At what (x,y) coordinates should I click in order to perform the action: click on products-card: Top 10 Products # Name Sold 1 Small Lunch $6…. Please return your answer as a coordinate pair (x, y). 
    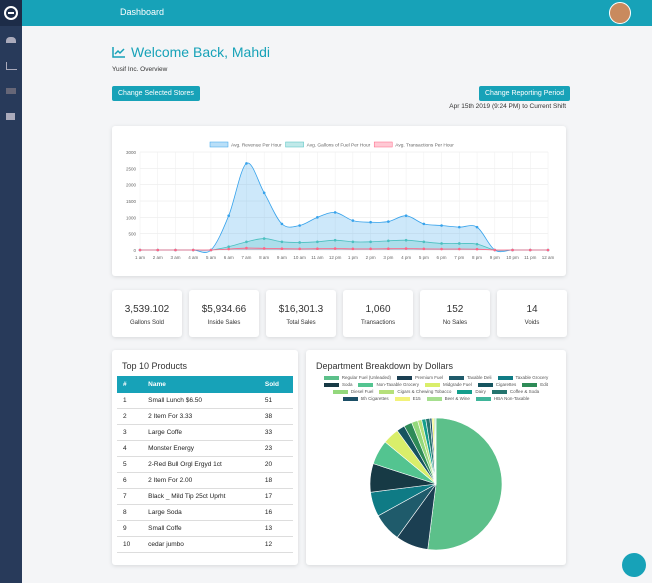
    Looking at the image, I should click on (205, 457).